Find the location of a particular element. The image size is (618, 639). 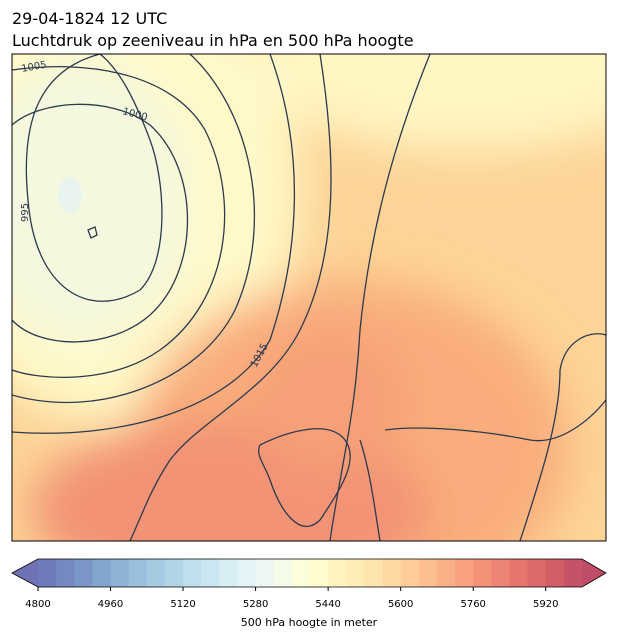

colorbar-tick-label: 5280 is located at coordinates (255, 604).